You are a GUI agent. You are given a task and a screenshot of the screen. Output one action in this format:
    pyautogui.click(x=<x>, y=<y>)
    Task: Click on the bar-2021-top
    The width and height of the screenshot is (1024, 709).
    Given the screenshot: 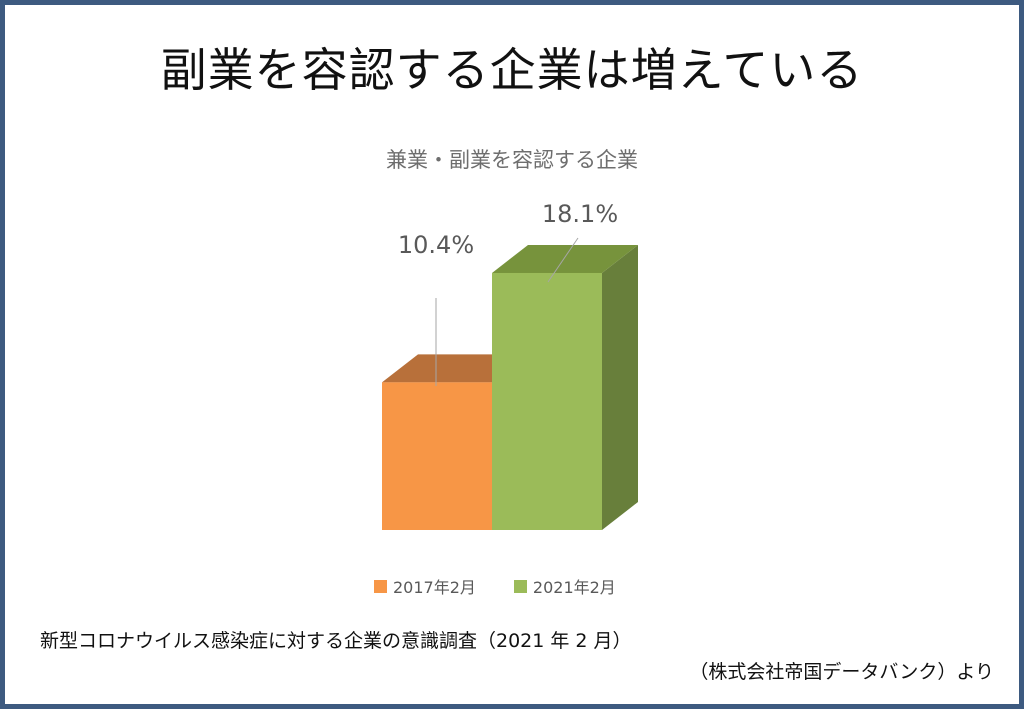 What is the action you would take?
    pyautogui.click(x=565, y=258)
    